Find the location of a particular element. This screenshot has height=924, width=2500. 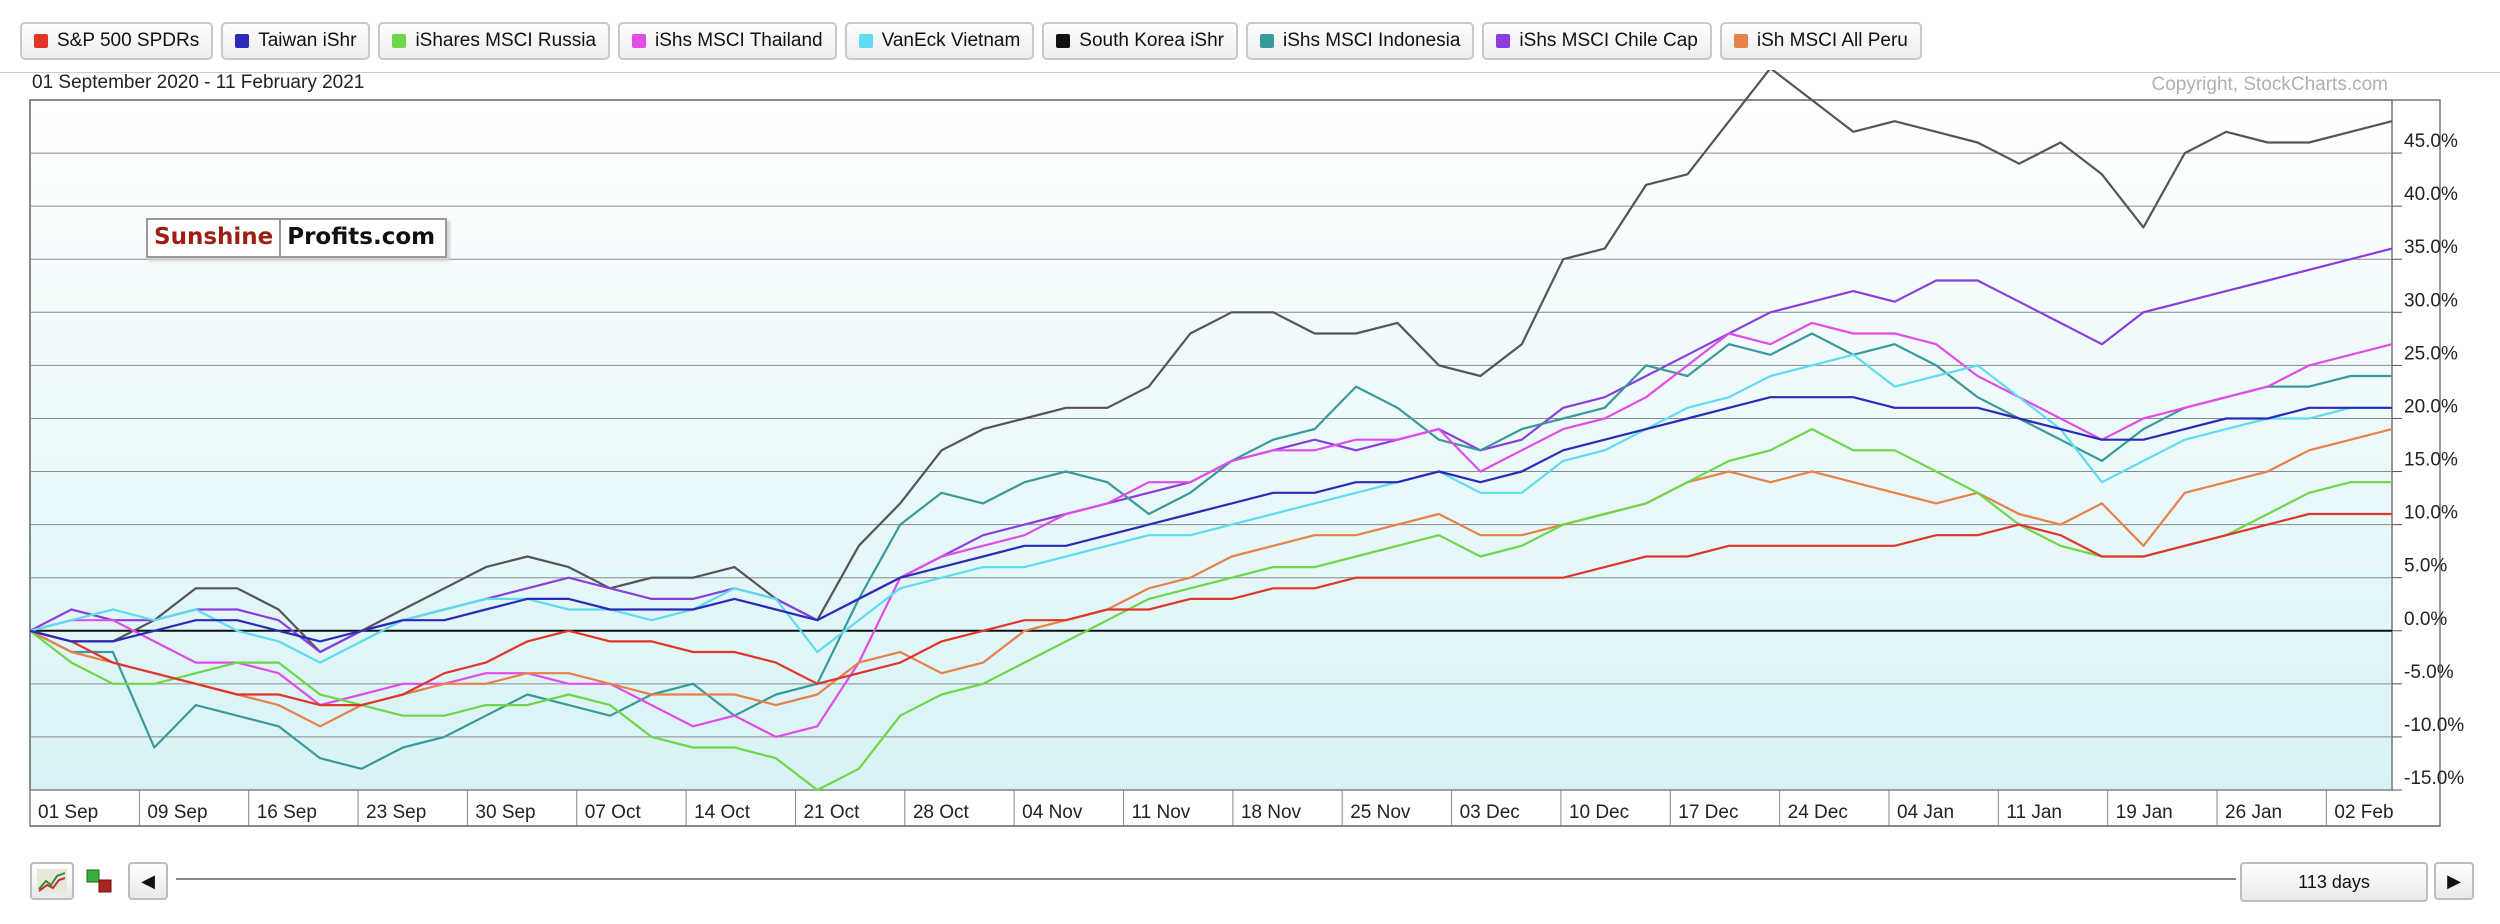

watermark-part2: Profits.com is located at coordinates (362, 238).